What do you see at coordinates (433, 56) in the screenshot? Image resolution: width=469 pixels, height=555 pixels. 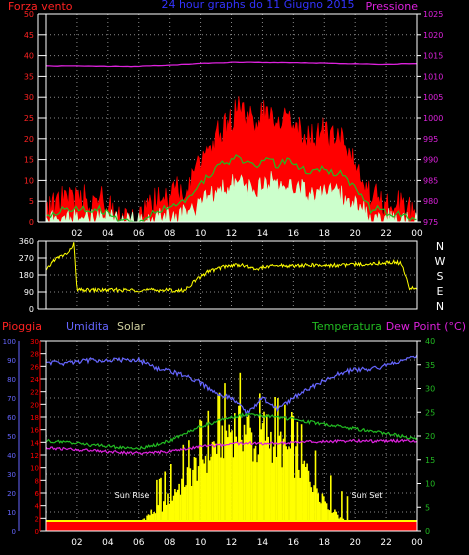 I see `pressure-tick-label-8: 1015` at bounding box center [433, 56].